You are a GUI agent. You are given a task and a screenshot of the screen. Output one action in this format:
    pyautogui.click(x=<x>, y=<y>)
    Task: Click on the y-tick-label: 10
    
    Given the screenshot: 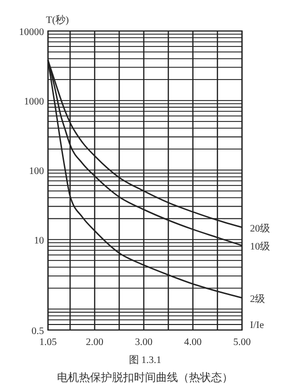 What is the action you would take?
    pyautogui.click(x=39, y=241)
    